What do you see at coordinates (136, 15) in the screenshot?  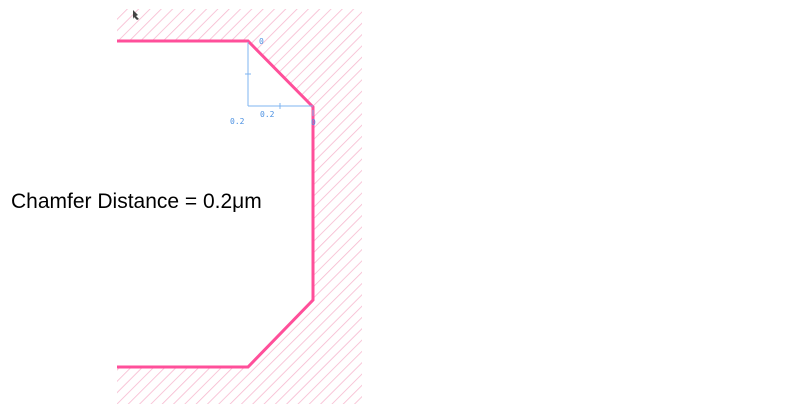 I see `pointer-icon` at bounding box center [136, 15].